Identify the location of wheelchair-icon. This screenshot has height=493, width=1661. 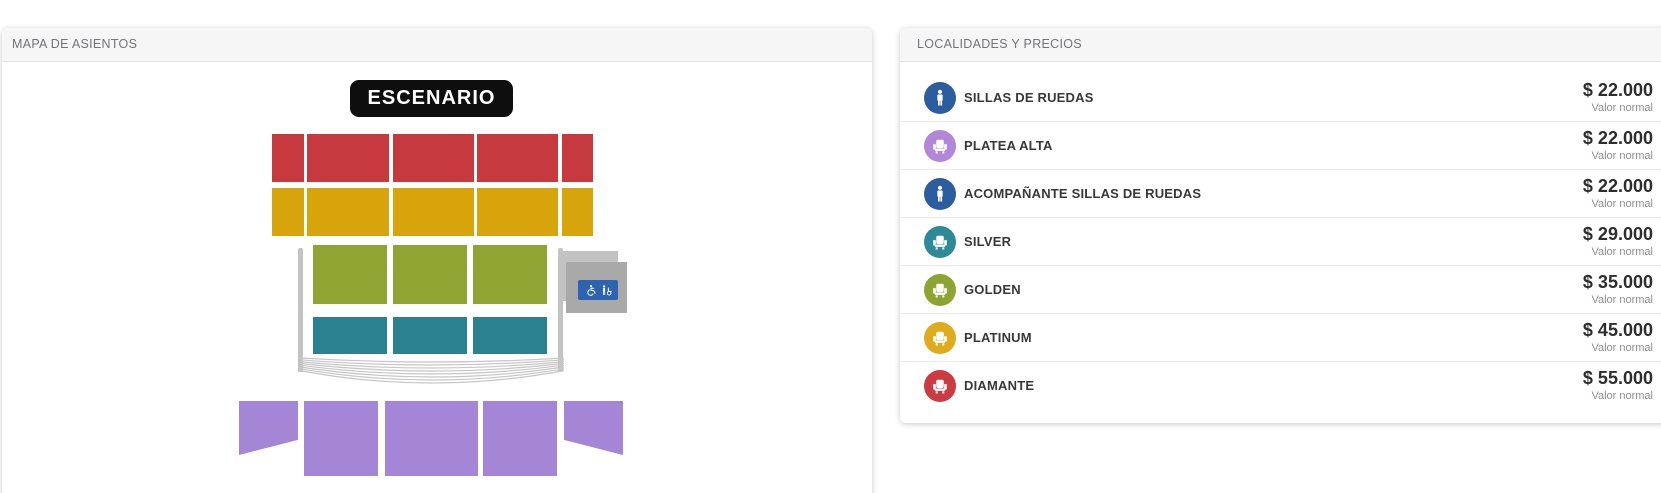
(590, 290).